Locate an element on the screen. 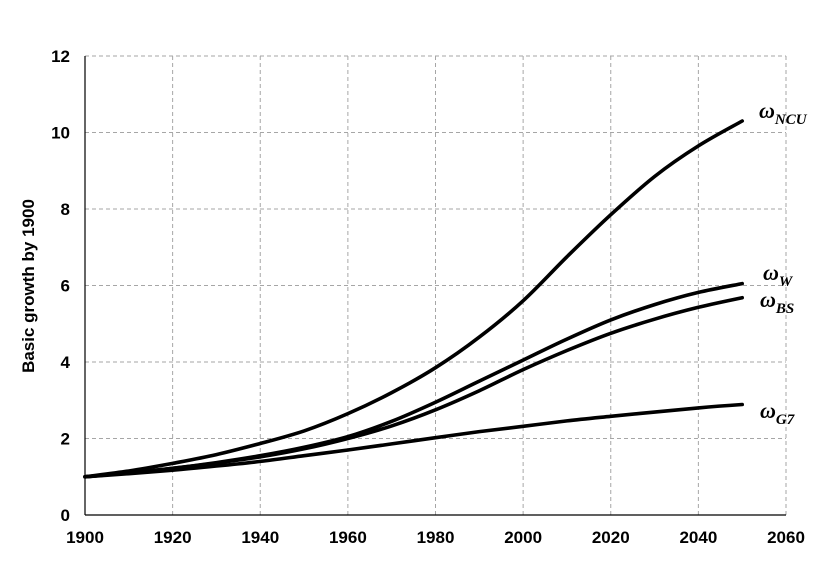 This screenshot has width=823, height=567. x-tick-label: 1960 is located at coordinates (348, 537).